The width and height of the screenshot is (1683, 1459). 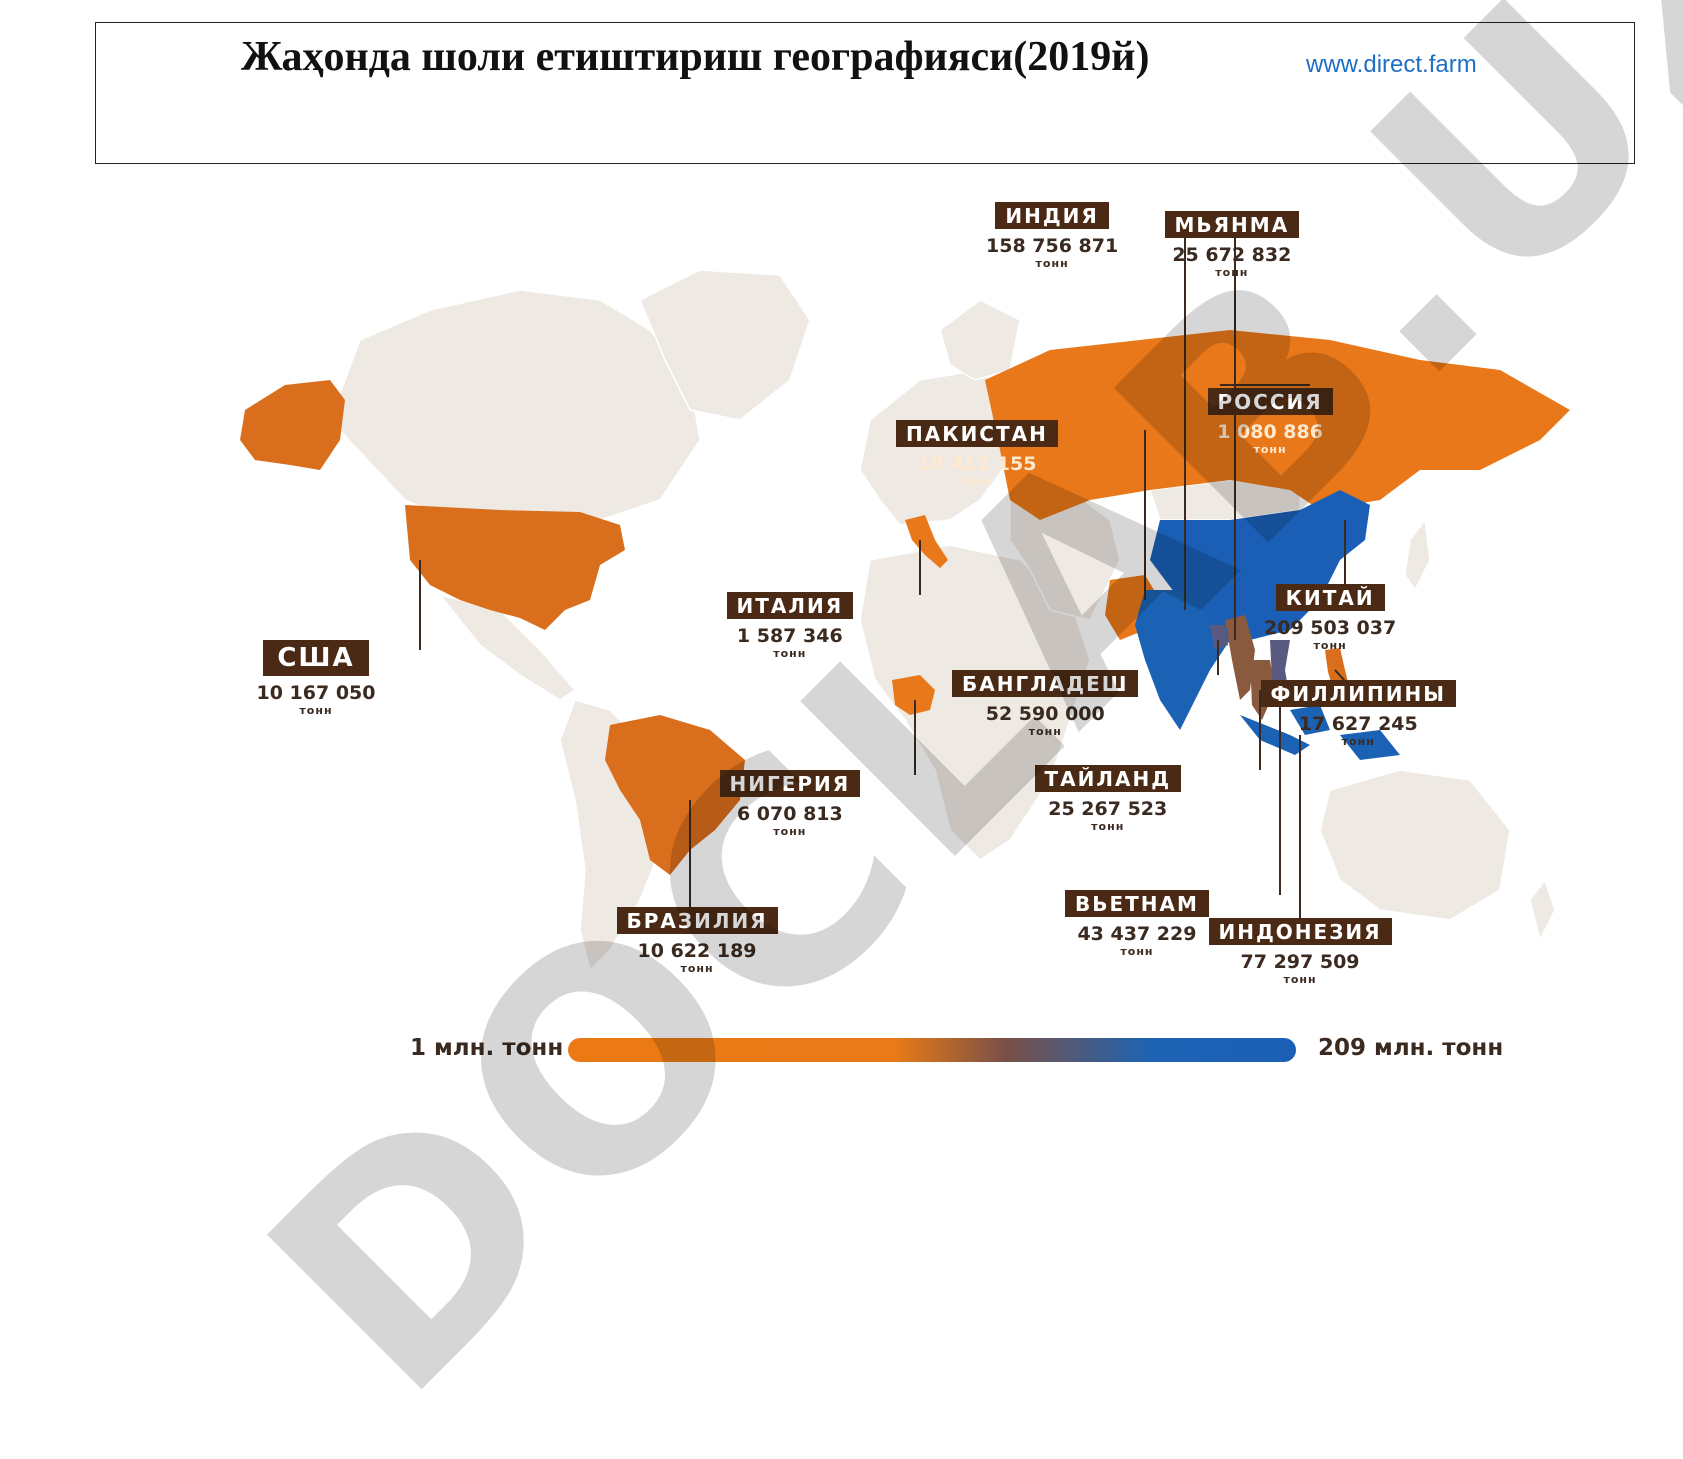 What do you see at coordinates (697, 968) in the screenshot?
I see `label-brazil-unit: тонн` at bounding box center [697, 968].